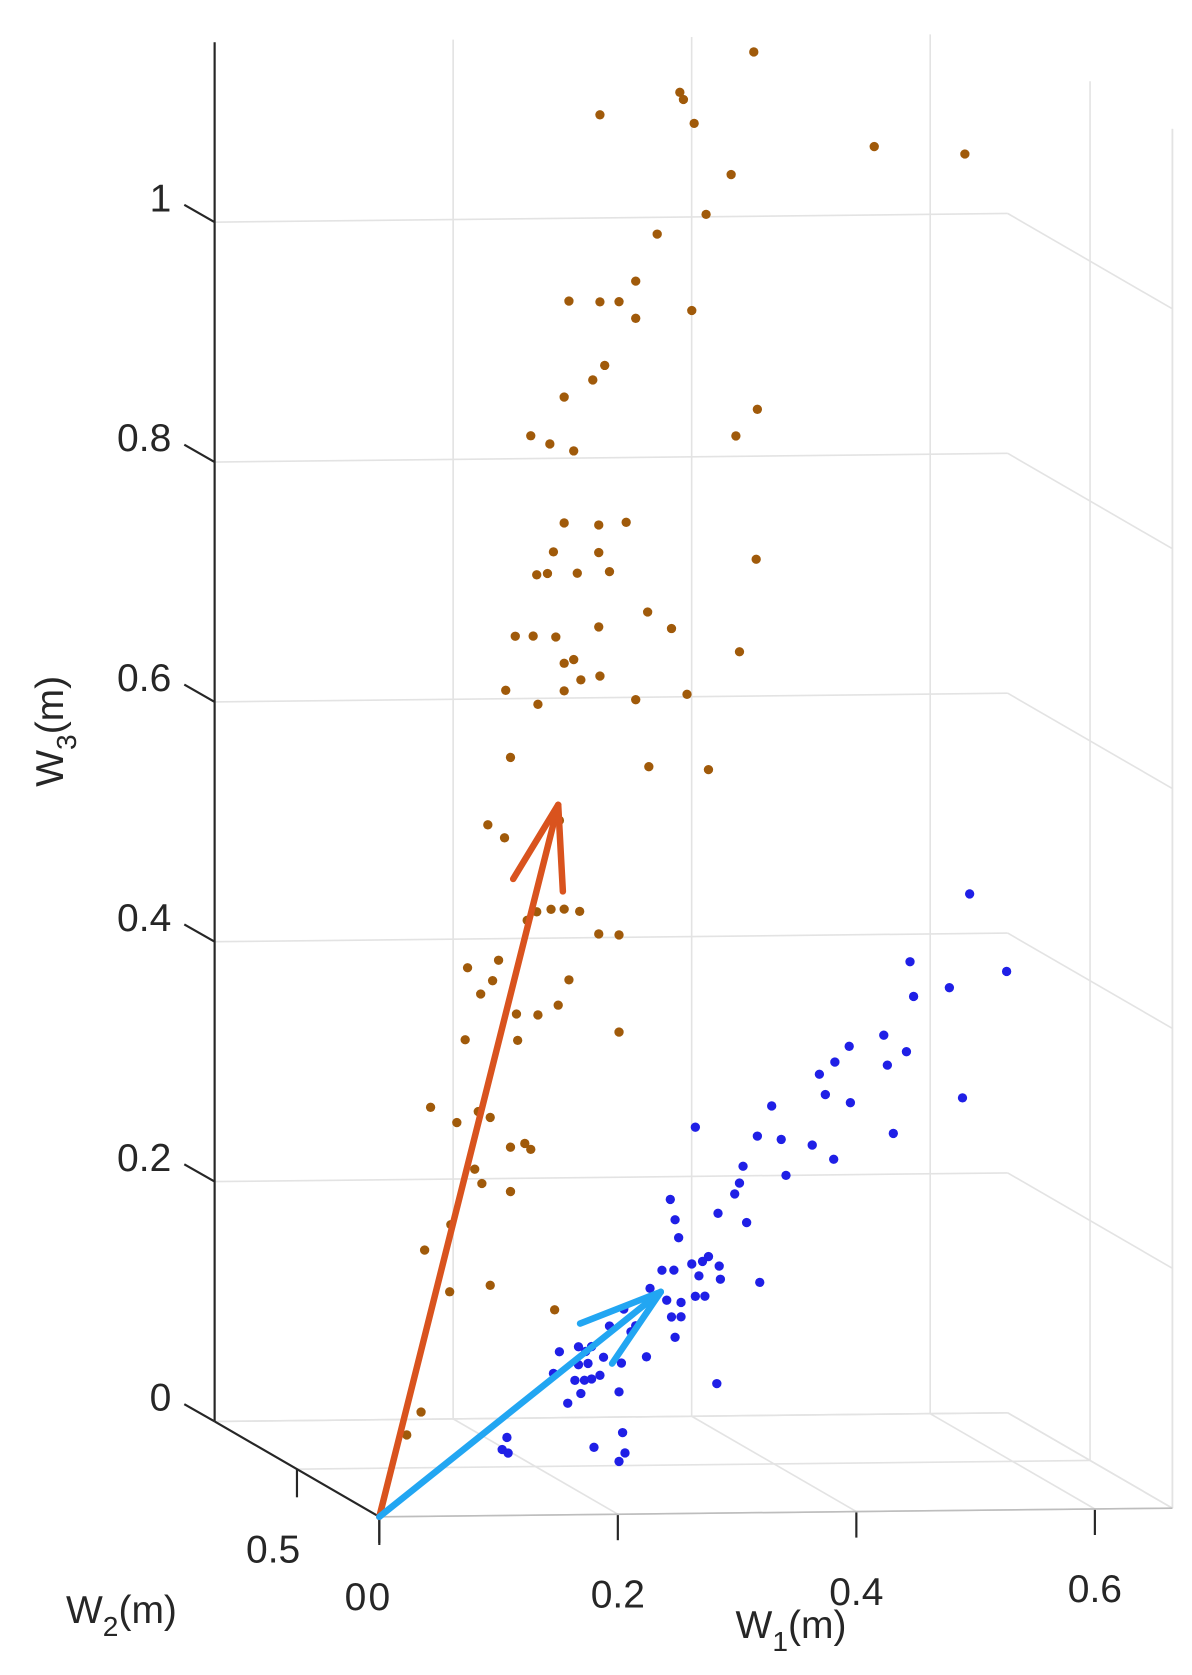 Image resolution: width=1192 pixels, height=1675 pixels. What do you see at coordinates (356, 1597) in the screenshot?
I see `y-tick-label: 0` at bounding box center [356, 1597].